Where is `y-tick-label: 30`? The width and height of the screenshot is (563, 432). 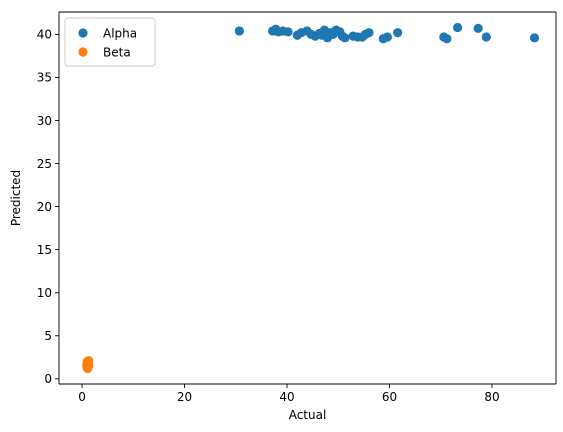 y-tick-label: 30 is located at coordinates (44, 121).